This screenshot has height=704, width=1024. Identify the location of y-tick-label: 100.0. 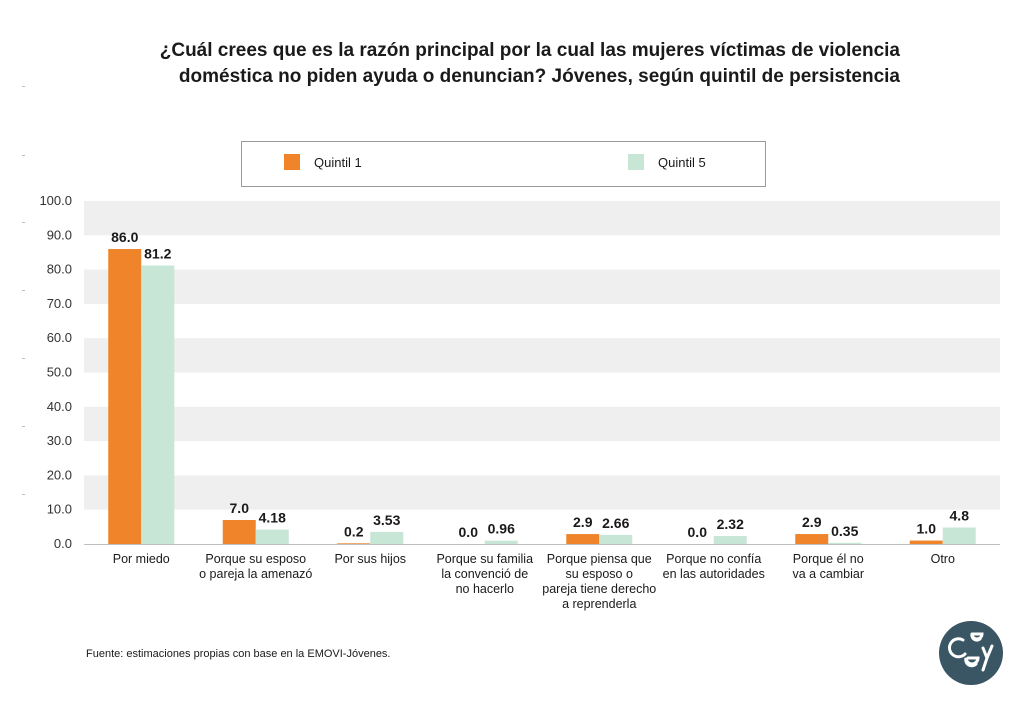
(55, 200).